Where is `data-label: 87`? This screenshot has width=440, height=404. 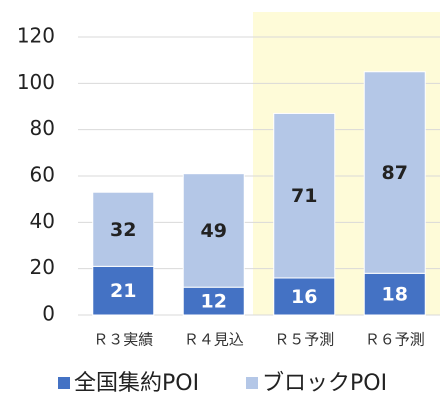 data-label: 87 is located at coordinates (395, 173).